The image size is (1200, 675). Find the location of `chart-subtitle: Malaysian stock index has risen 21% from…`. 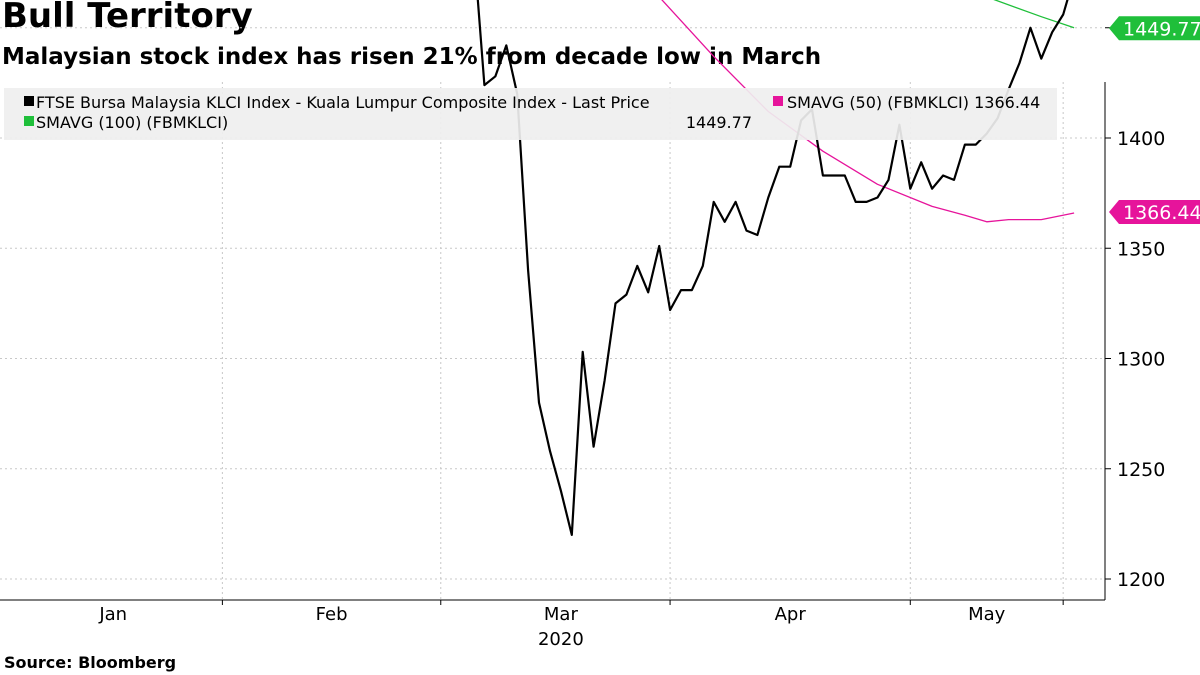

chart-subtitle: Malaysian stock index has risen 21% from… is located at coordinates (412, 57).